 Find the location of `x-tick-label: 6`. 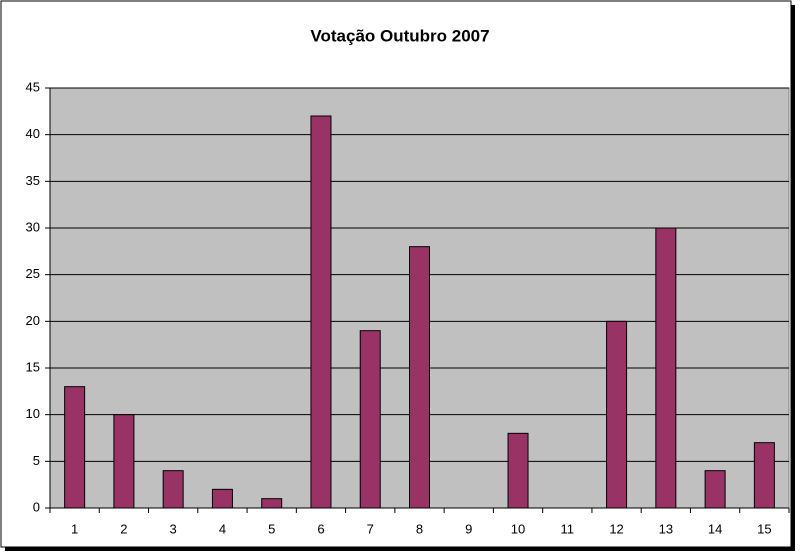

x-tick-label: 6 is located at coordinates (320, 528).